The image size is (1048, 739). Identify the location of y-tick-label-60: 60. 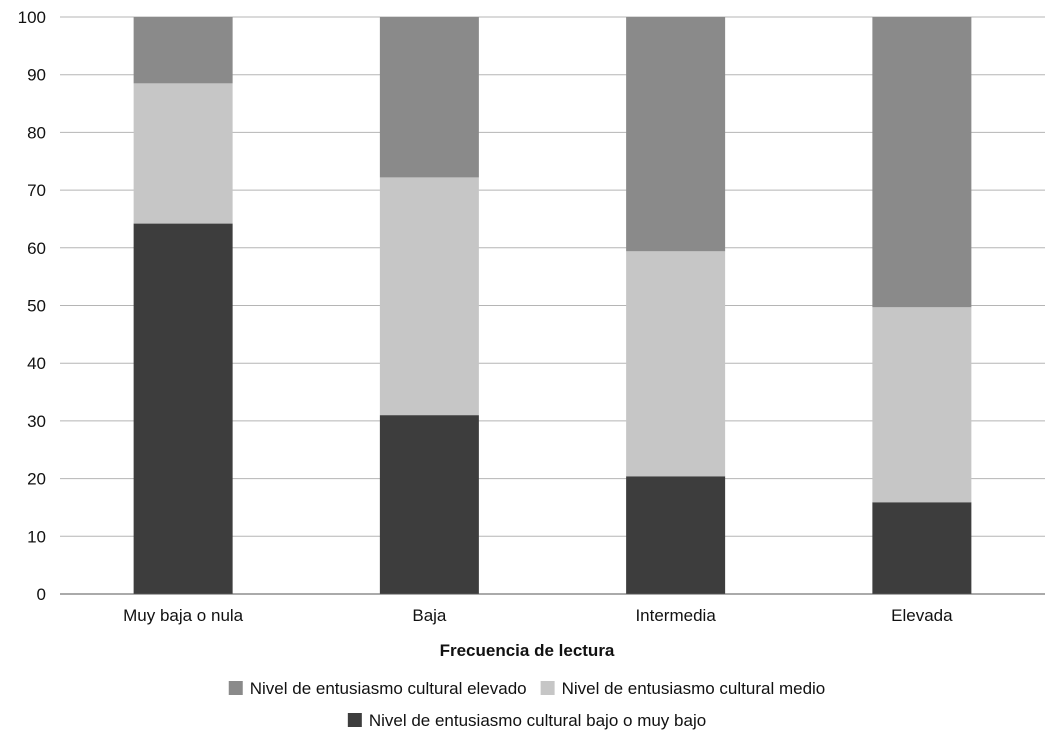
(36, 248).